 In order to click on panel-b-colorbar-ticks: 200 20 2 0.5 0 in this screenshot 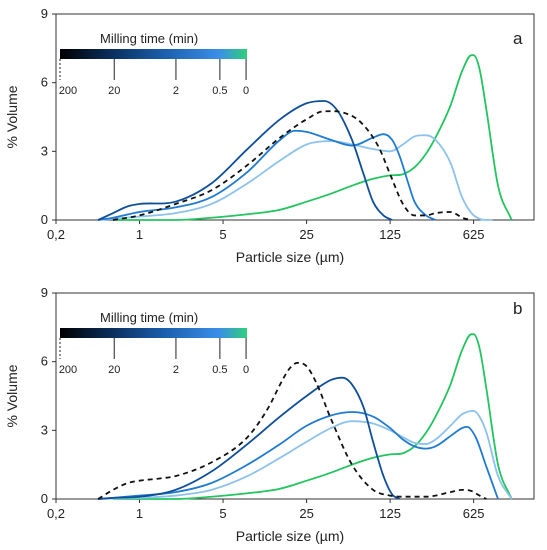, I will do `click(154, 357)`.